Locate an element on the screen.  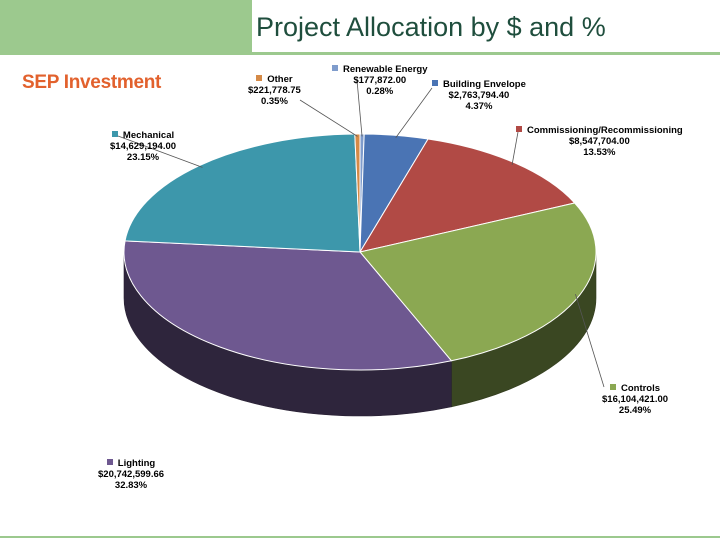
label-percent-controls: 25.49% is located at coordinates (635, 410).